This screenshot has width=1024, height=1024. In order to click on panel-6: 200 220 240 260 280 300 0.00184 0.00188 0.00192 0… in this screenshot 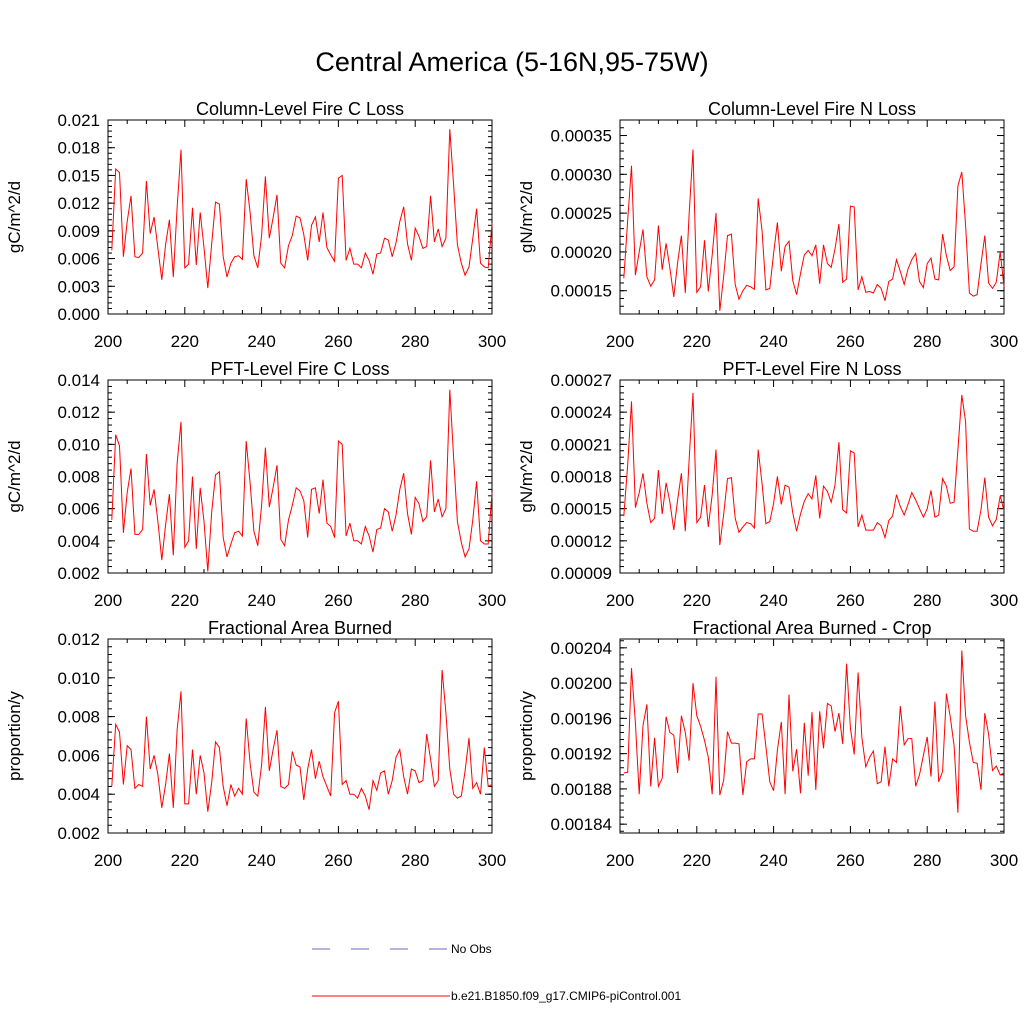, I will do `click(767, 744)`.